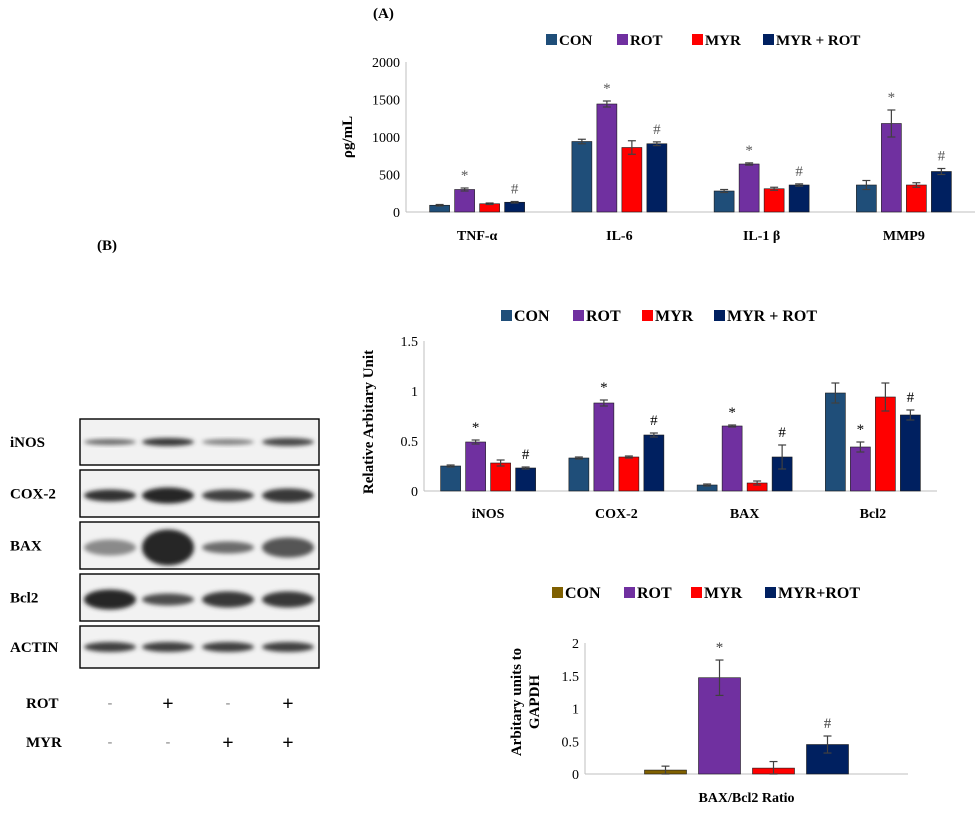 The width and height of the screenshot is (976, 814). Describe the element at coordinates (526, 702) in the screenshot. I see `y-axis-label: Arbitary units to GAPDH` at that location.